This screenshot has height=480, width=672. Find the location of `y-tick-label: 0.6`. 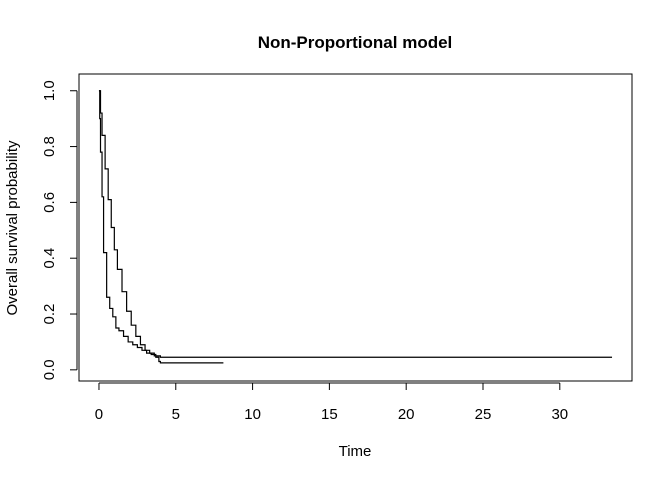

y-tick-label: 0.6 is located at coordinates (49, 202).